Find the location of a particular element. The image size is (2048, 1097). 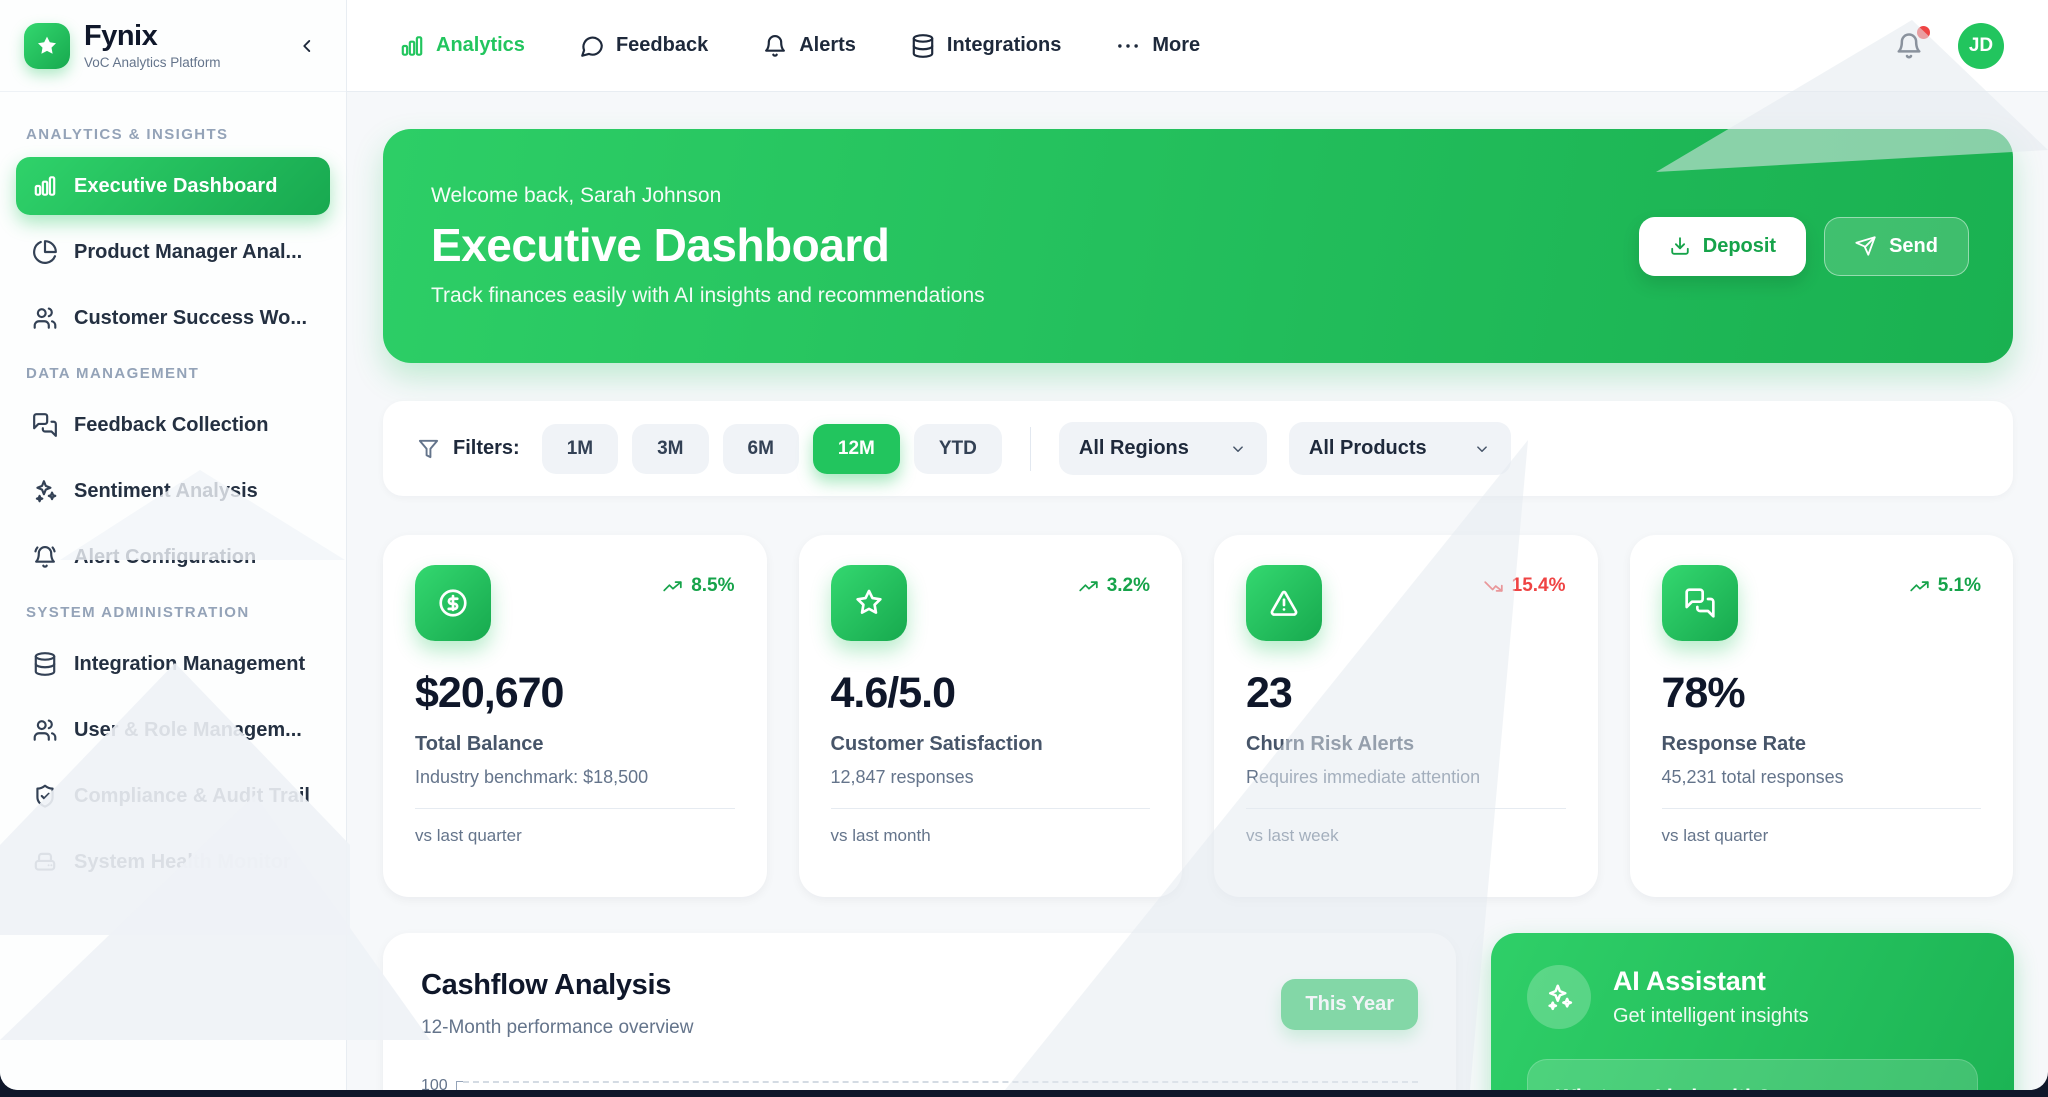

sidebar-item-integration-management: Integration Management is located at coordinates (173, 664).